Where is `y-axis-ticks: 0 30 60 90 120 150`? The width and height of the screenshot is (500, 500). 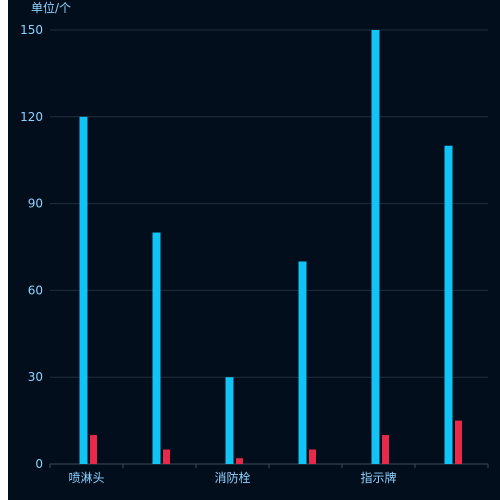
y-axis-ticks: 0 30 60 90 120 150 is located at coordinates (31, 247).